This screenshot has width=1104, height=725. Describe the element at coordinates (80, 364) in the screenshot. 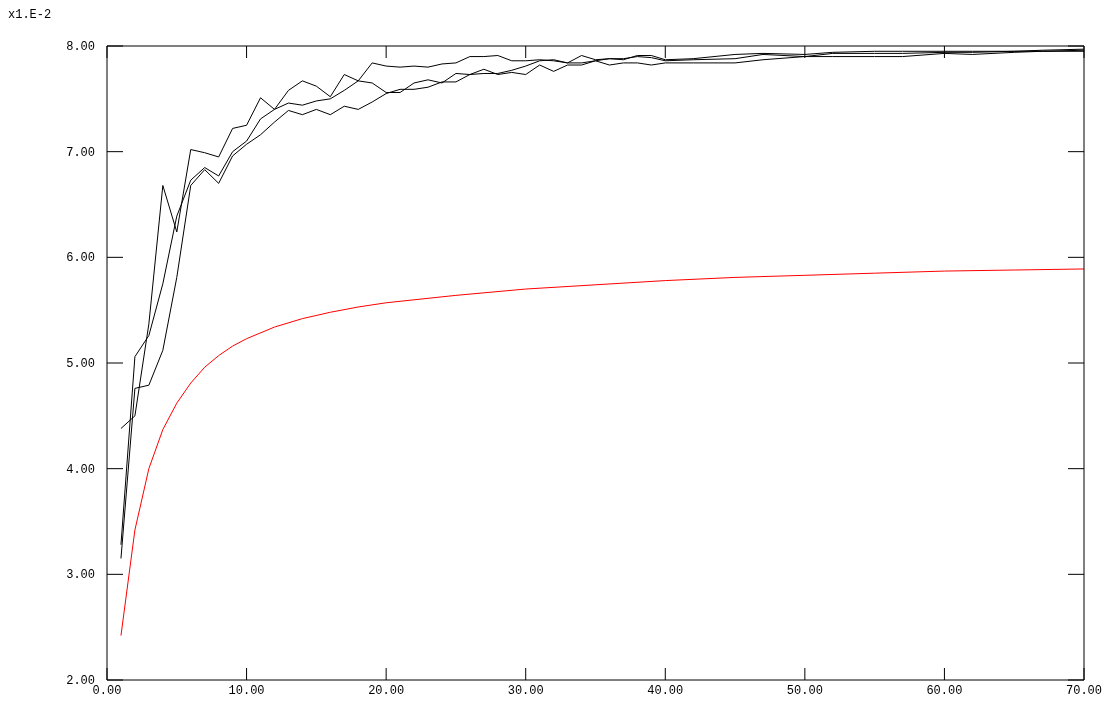

I see `y-tick-label: 5.00` at that location.